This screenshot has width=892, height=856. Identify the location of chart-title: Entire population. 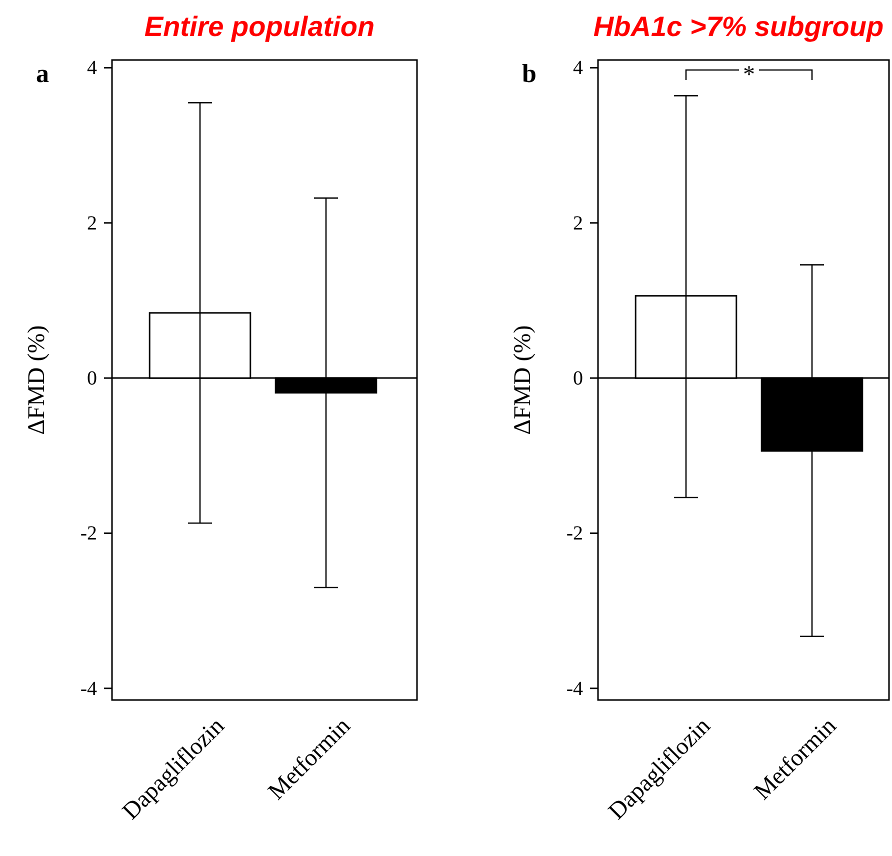
(259, 26).